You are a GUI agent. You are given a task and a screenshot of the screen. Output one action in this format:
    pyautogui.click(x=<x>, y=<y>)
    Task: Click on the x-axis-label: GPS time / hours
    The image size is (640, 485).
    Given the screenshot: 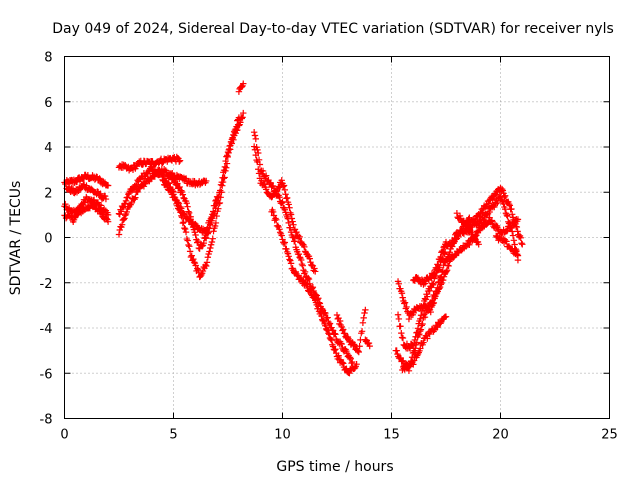 What is the action you would take?
    pyautogui.click(x=334, y=467)
    